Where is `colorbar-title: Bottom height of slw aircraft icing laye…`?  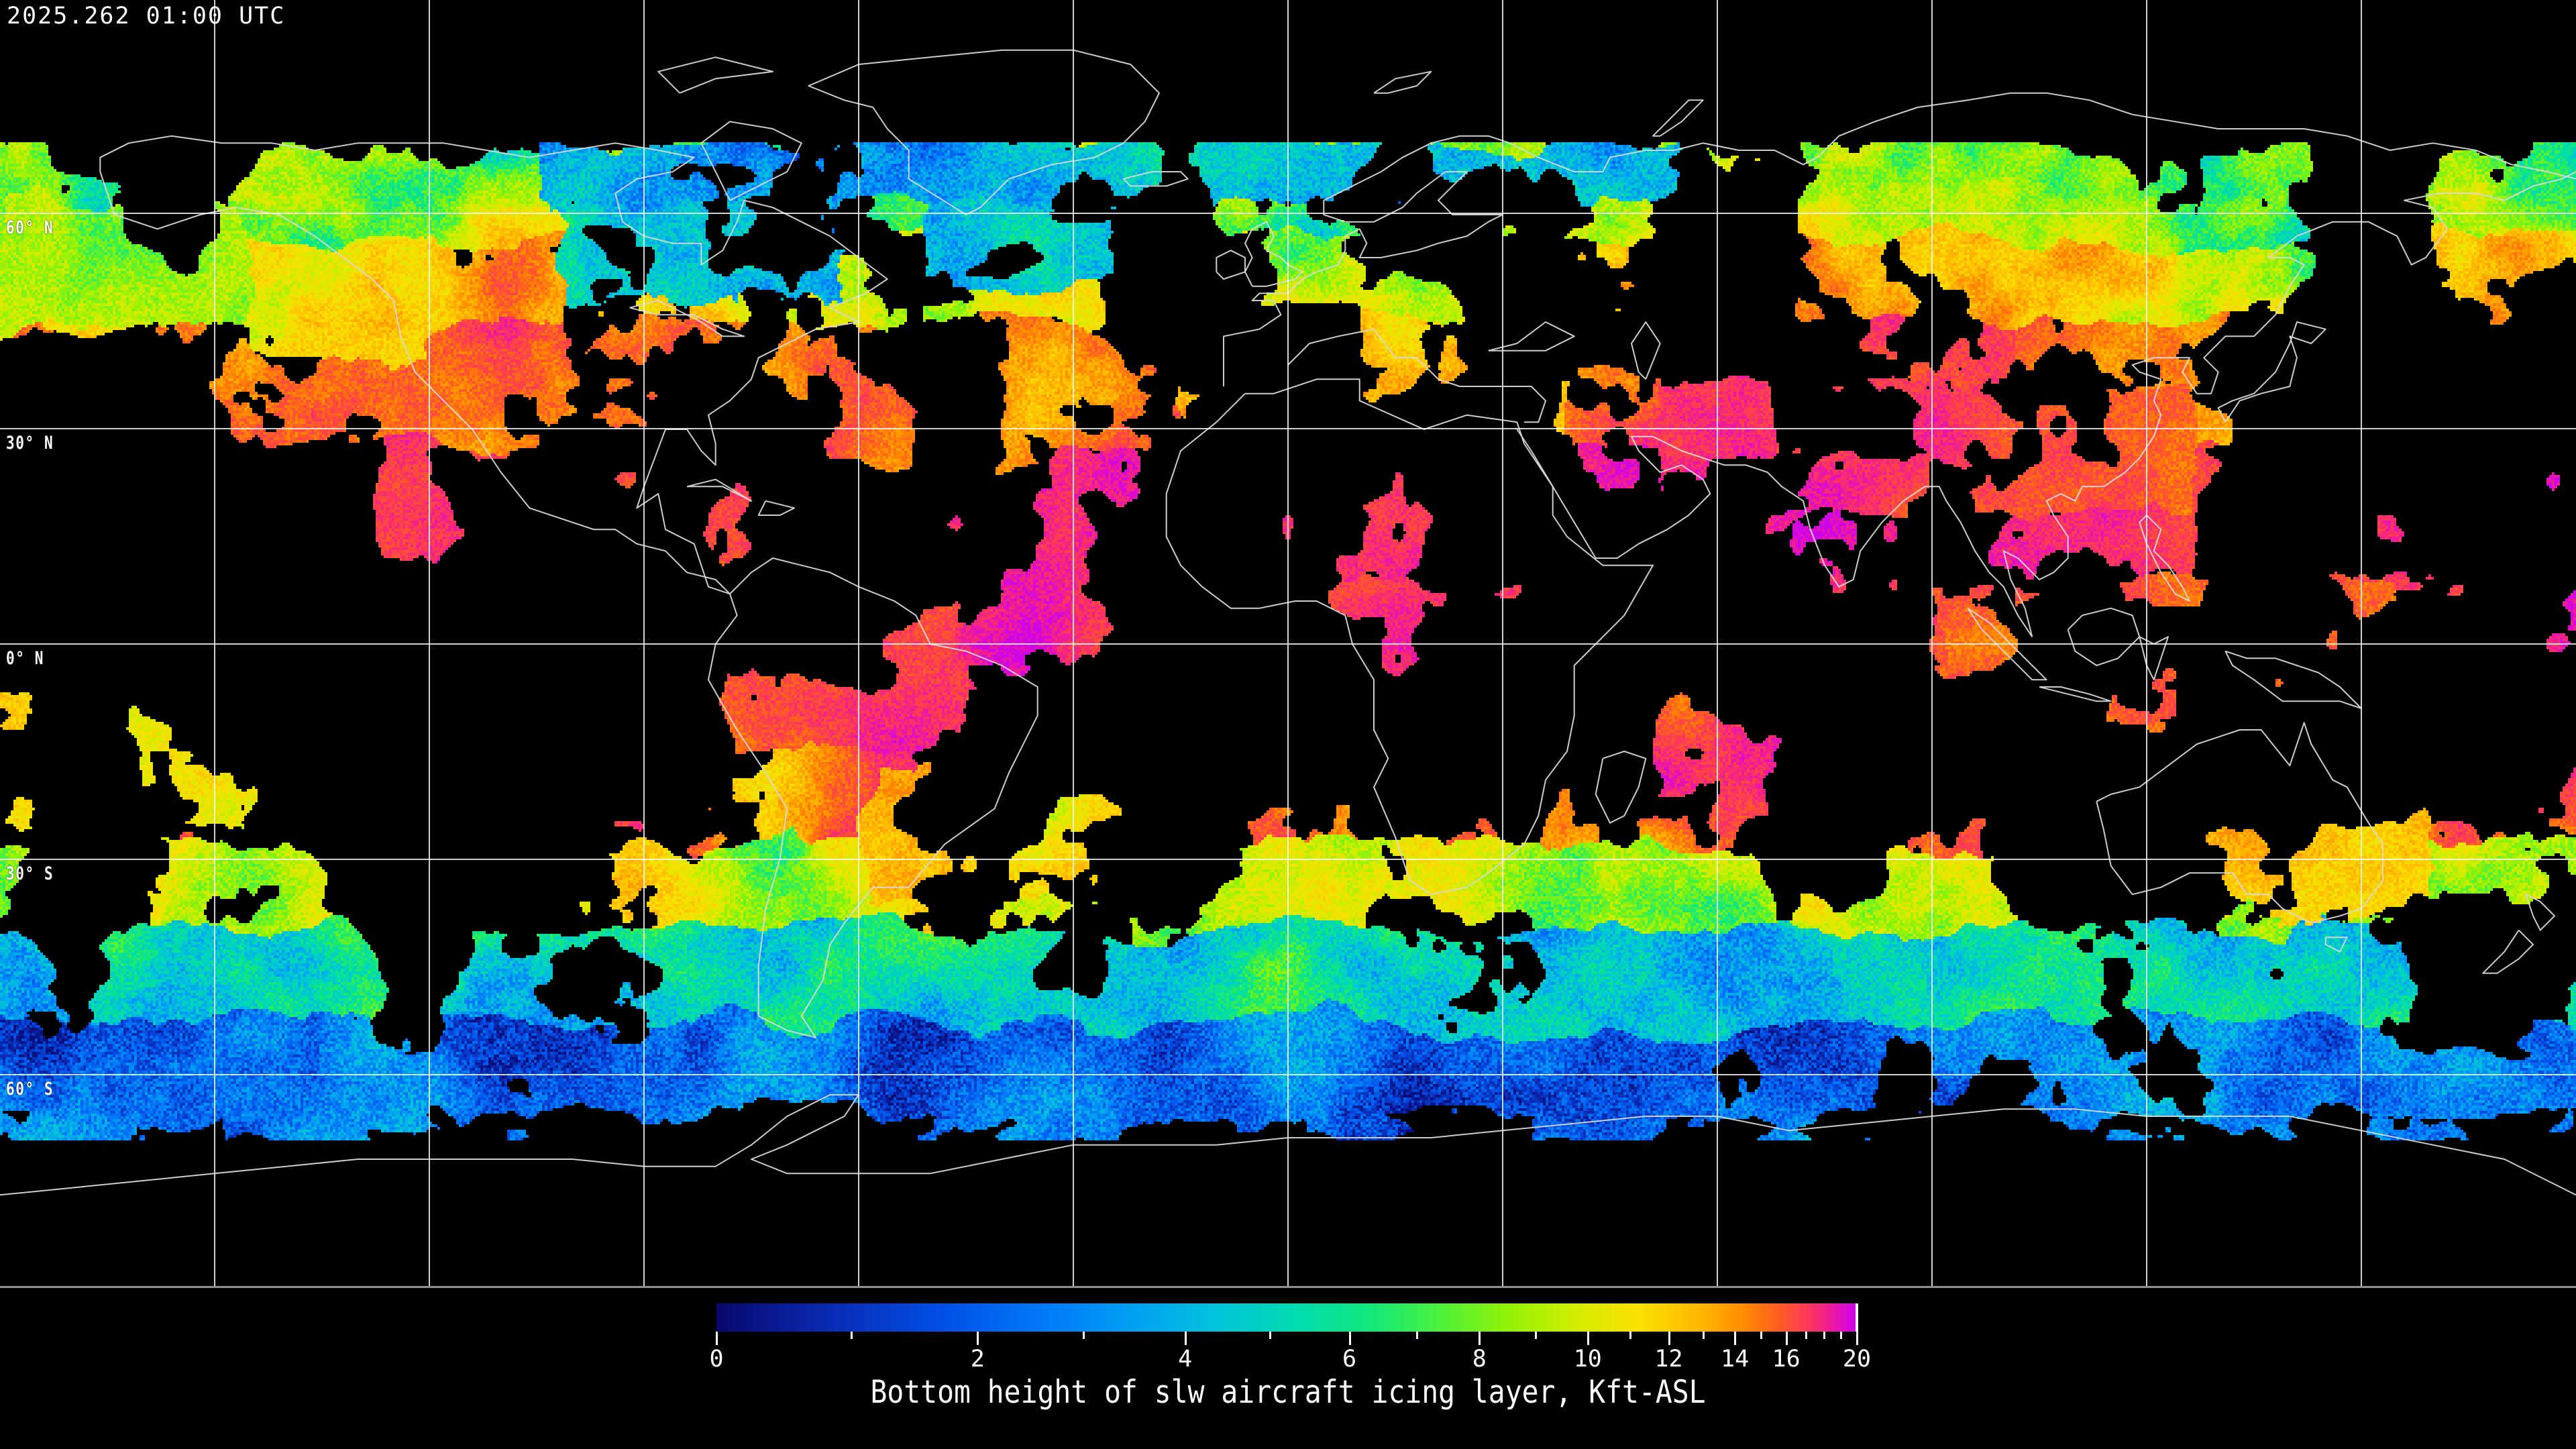
colorbar-title: Bottom height of slw aircraft icing laye… is located at coordinates (1288, 1392).